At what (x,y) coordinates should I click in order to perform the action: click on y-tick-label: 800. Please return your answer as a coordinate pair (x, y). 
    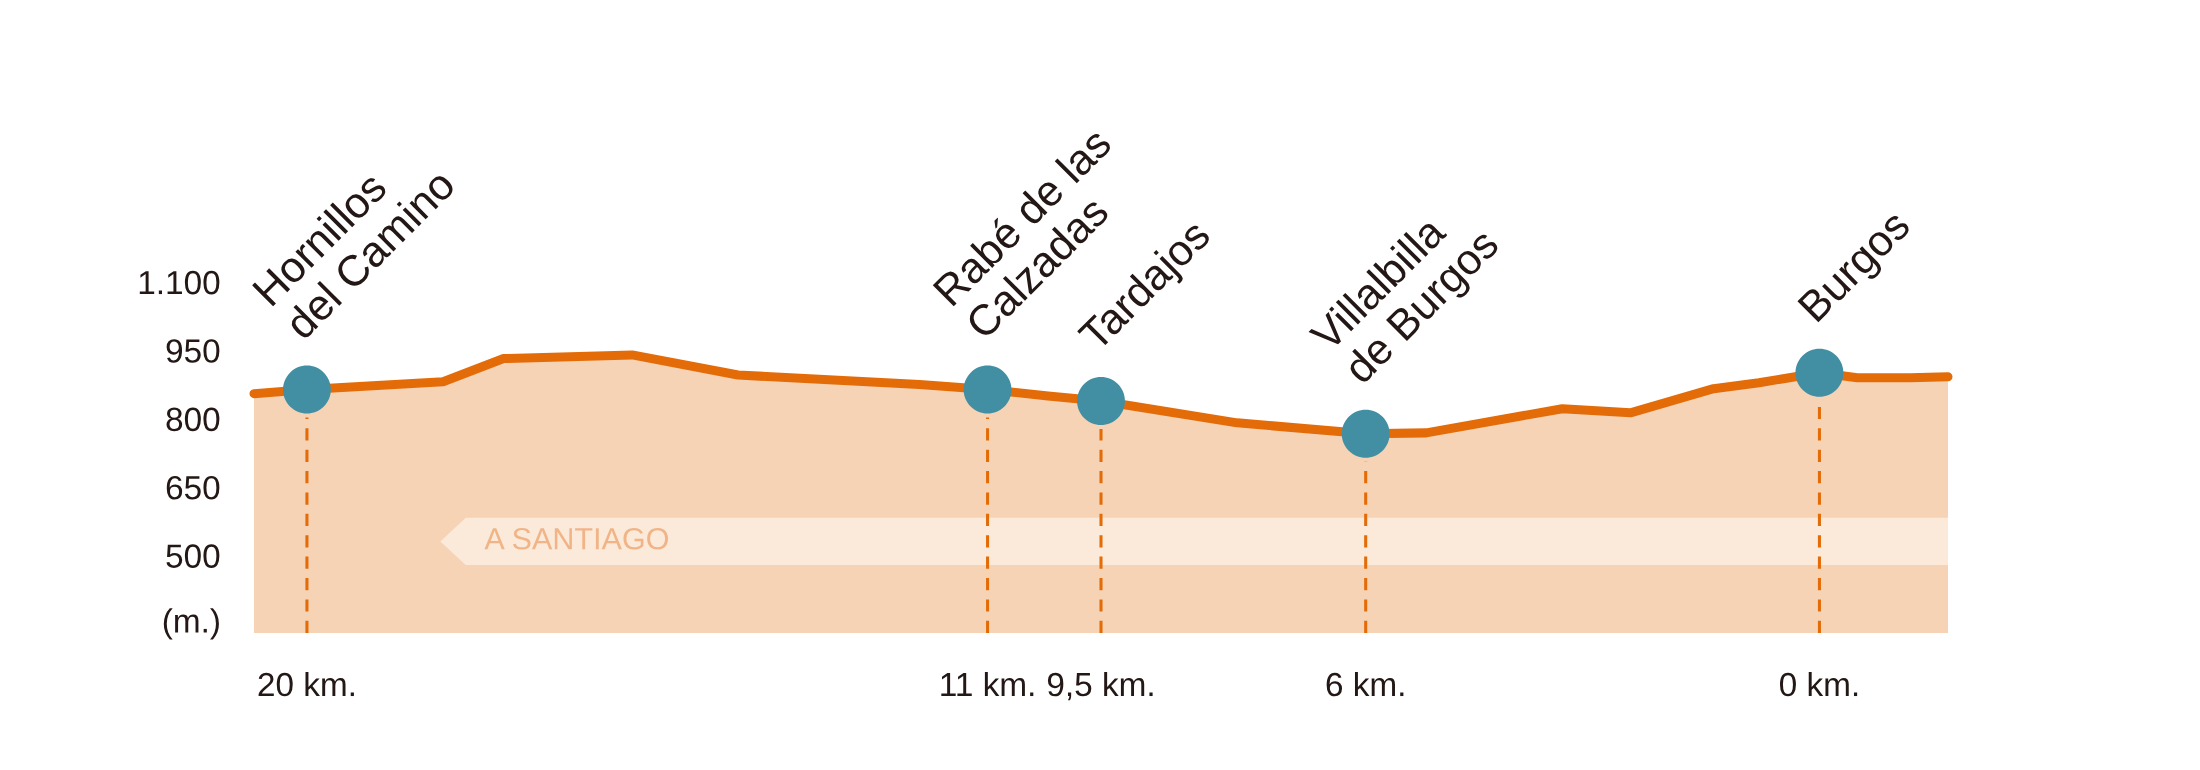
    Looking at the image, I should click on (193, 419).